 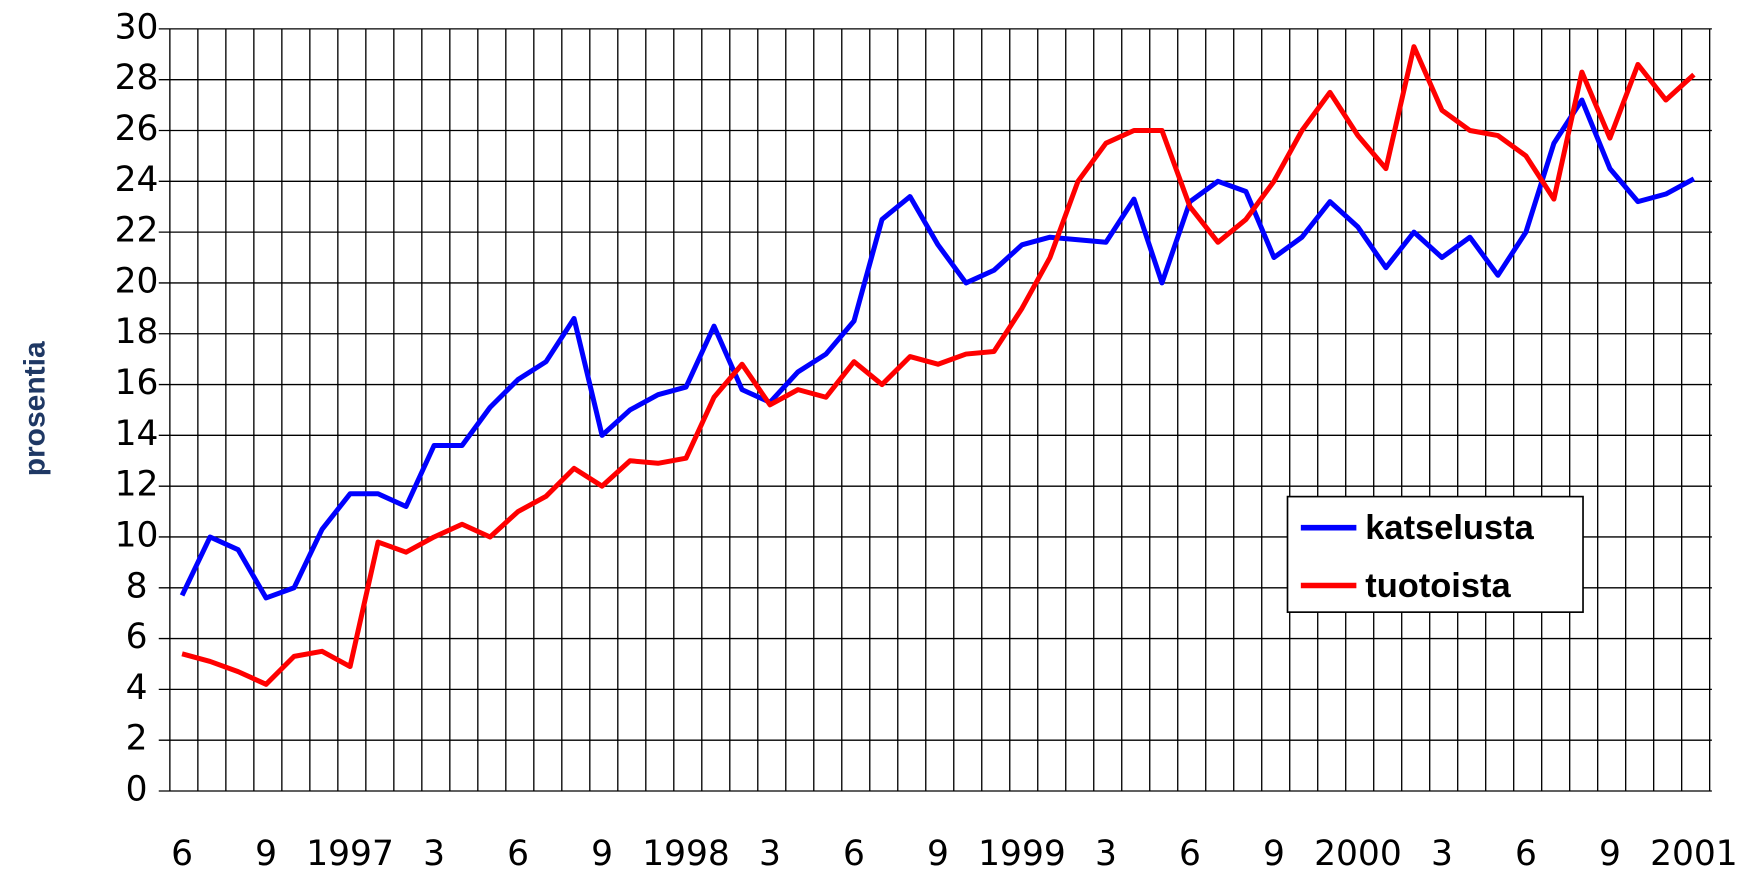 What do you see at coordinates (137, 281) in the screenshot?
I see `y-tick-label: 20` at bounding box center [137, 281].